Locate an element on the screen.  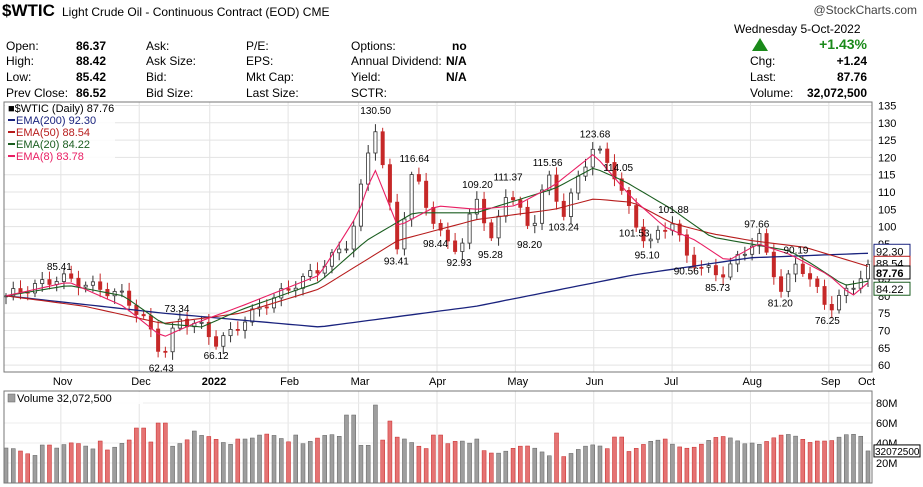
quote-label-sctr: SCTR: is located at coordinates (369, 93).